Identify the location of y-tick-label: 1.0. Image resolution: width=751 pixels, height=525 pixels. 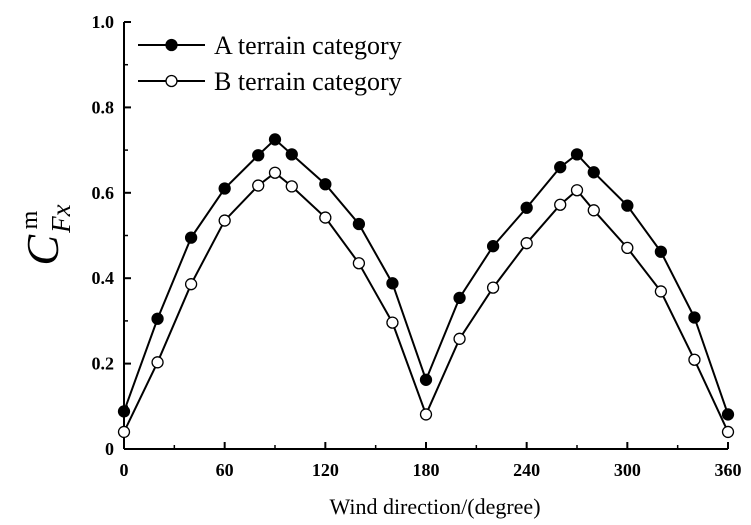
(103, 22).